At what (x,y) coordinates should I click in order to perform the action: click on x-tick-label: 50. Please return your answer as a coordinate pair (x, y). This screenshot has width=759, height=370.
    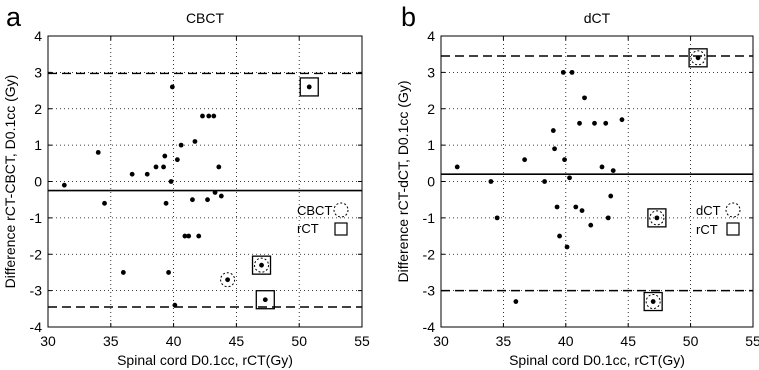
    Looking at the image, I should click on (299, 341).